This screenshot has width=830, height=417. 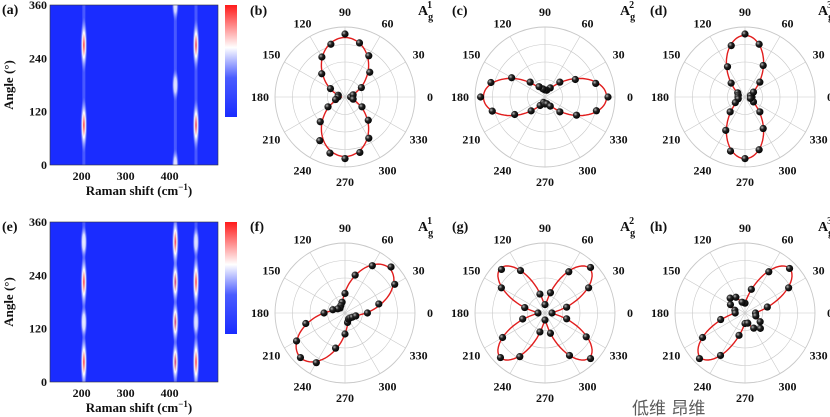 What do you see at coordinates (38, 222) in the screenshot?
I see `y-tick-label: 360` at bounding box center [38, 222].